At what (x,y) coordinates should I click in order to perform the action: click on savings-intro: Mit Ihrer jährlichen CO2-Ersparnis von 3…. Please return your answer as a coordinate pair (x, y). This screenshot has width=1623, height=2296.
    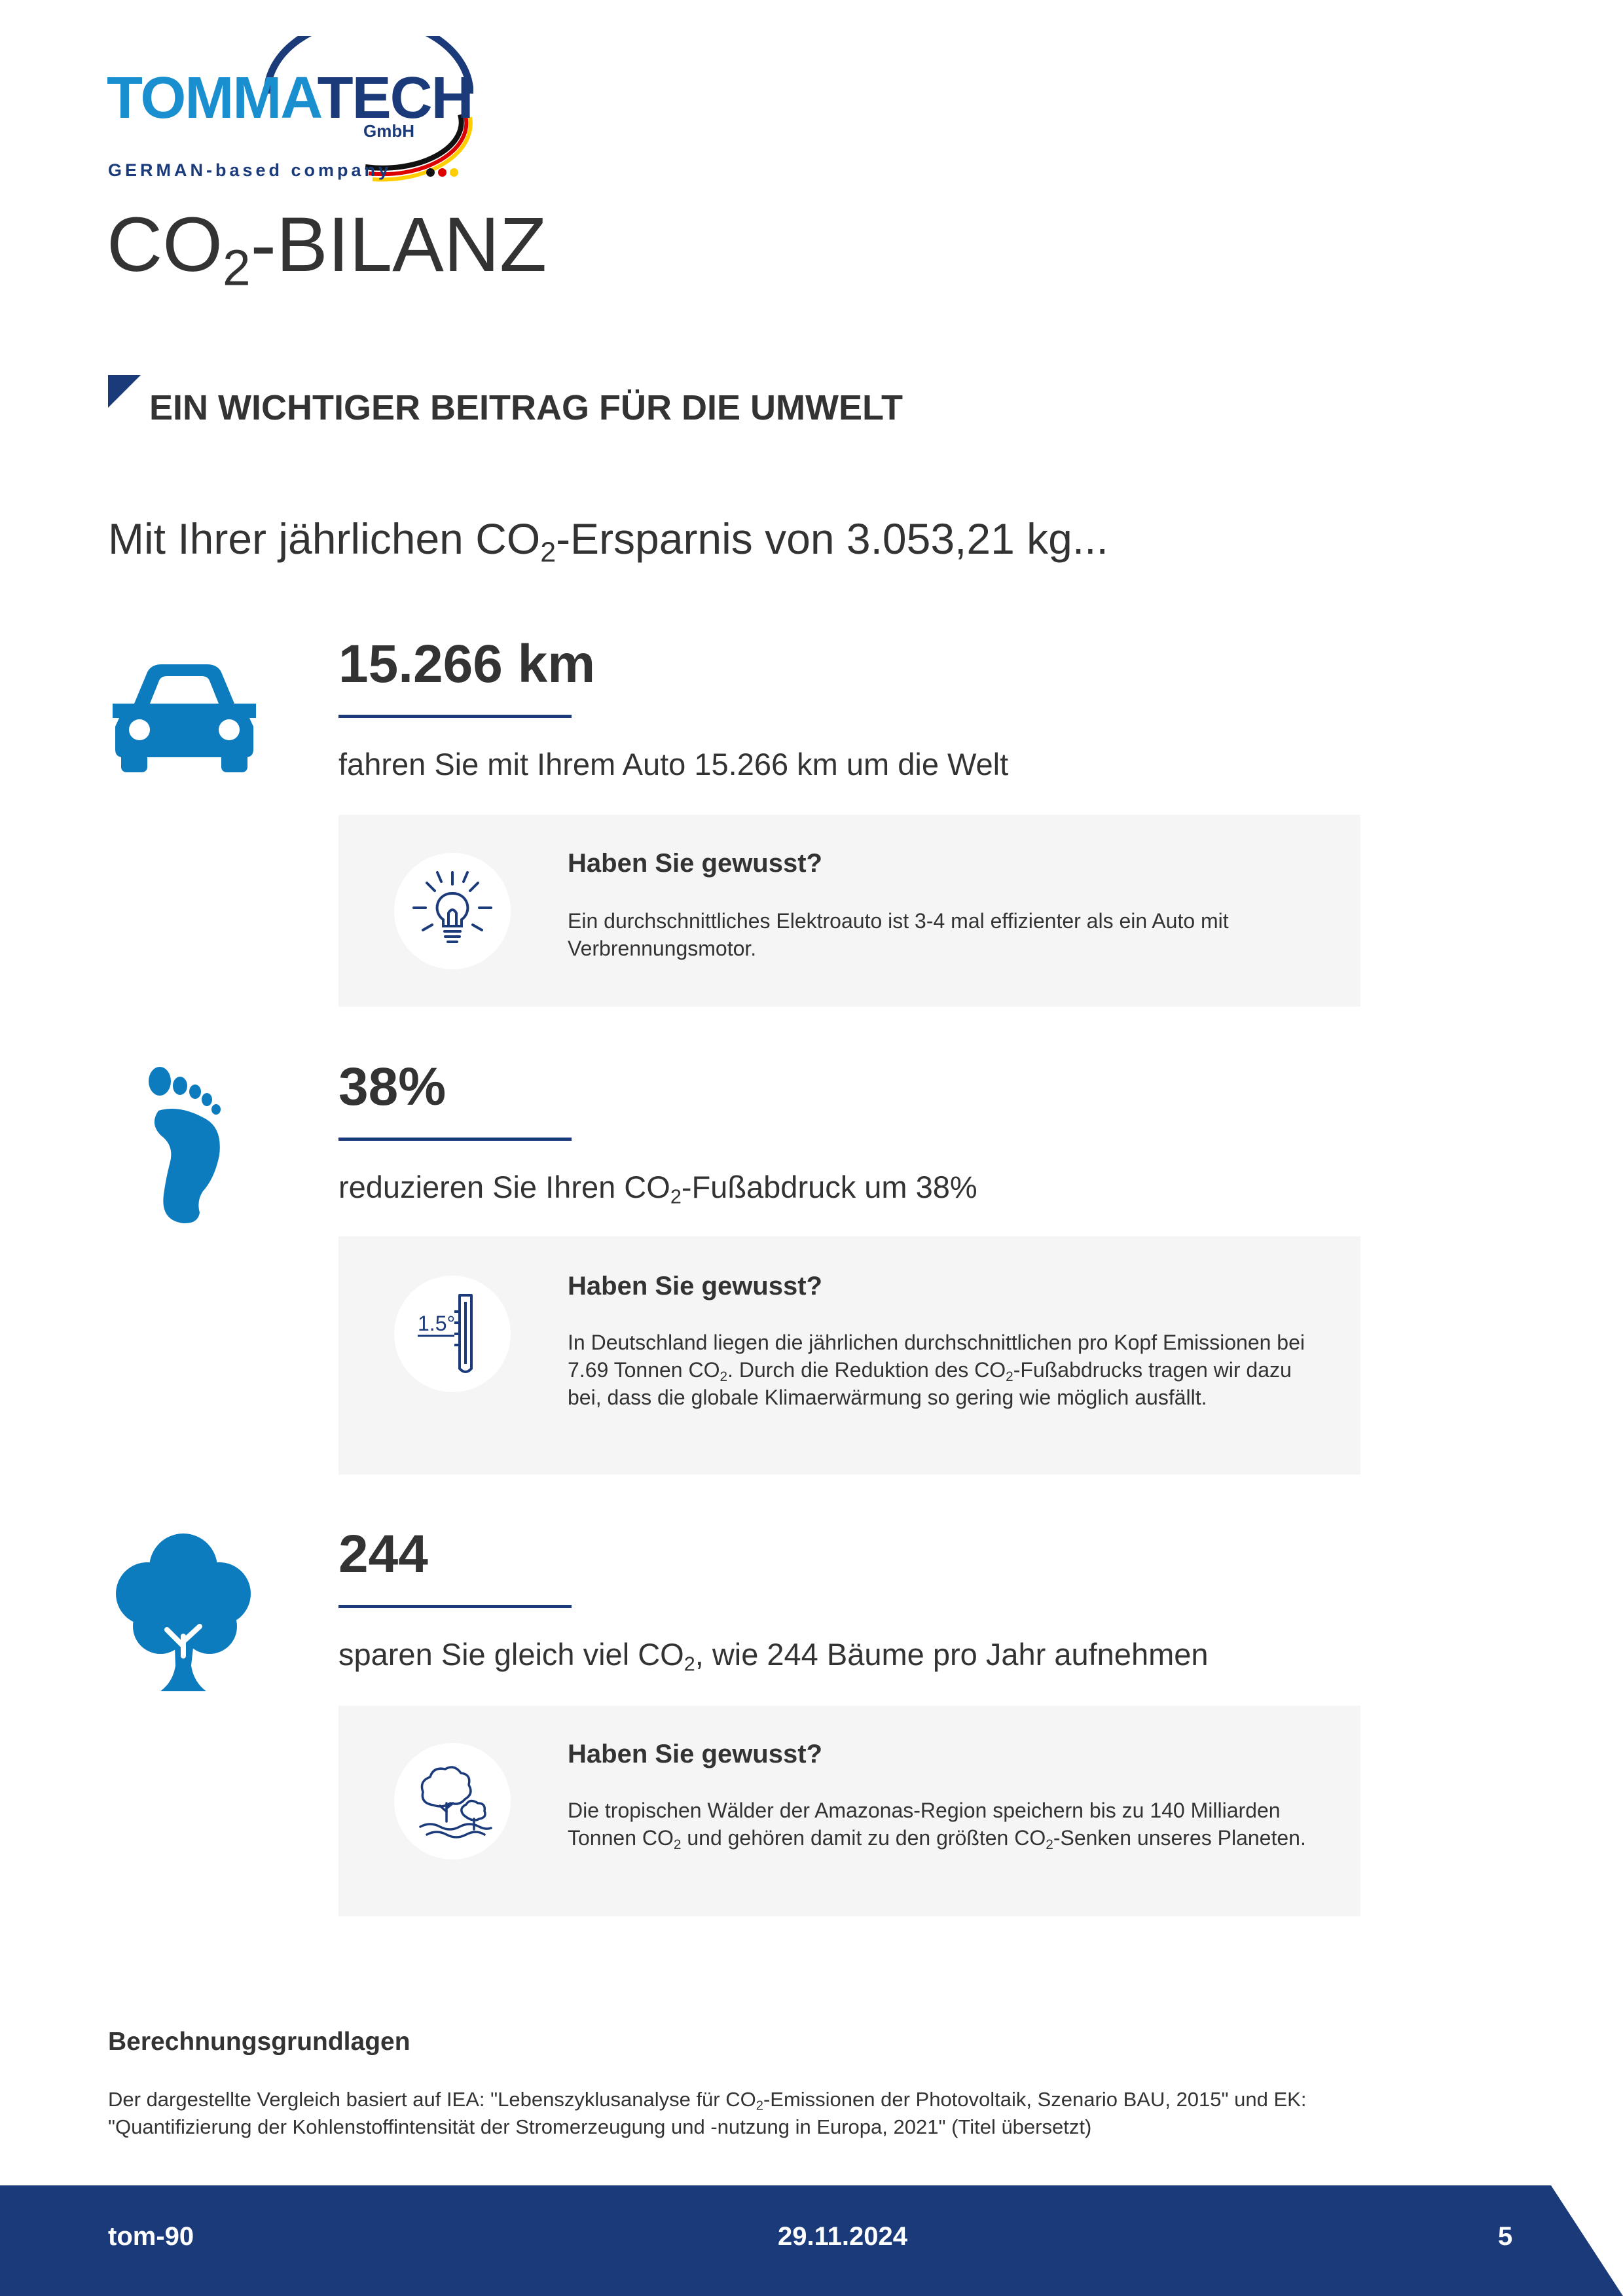
    Looking at the image, I should click on (608, 541).